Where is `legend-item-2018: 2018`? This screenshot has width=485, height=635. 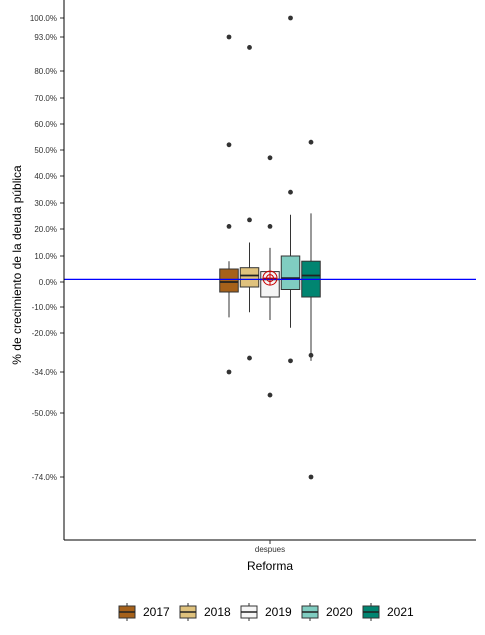 legend-item-2018: 2018 is located at coordinates (205, 612).